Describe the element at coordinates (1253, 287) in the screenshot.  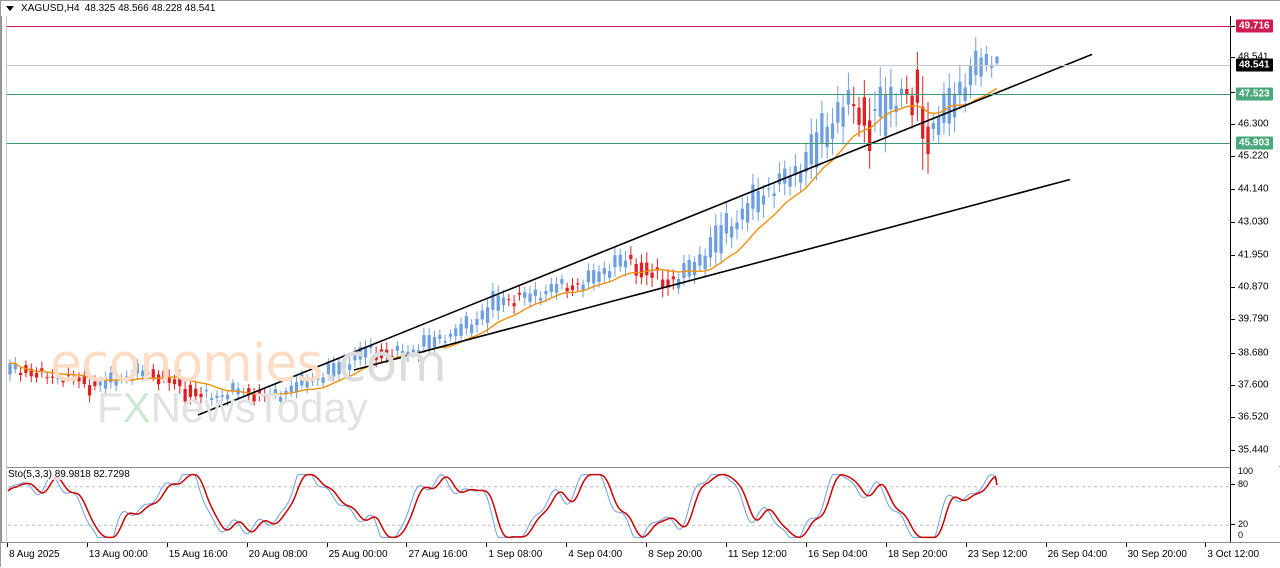
I see `price-axis-label: 40.870` at that location.